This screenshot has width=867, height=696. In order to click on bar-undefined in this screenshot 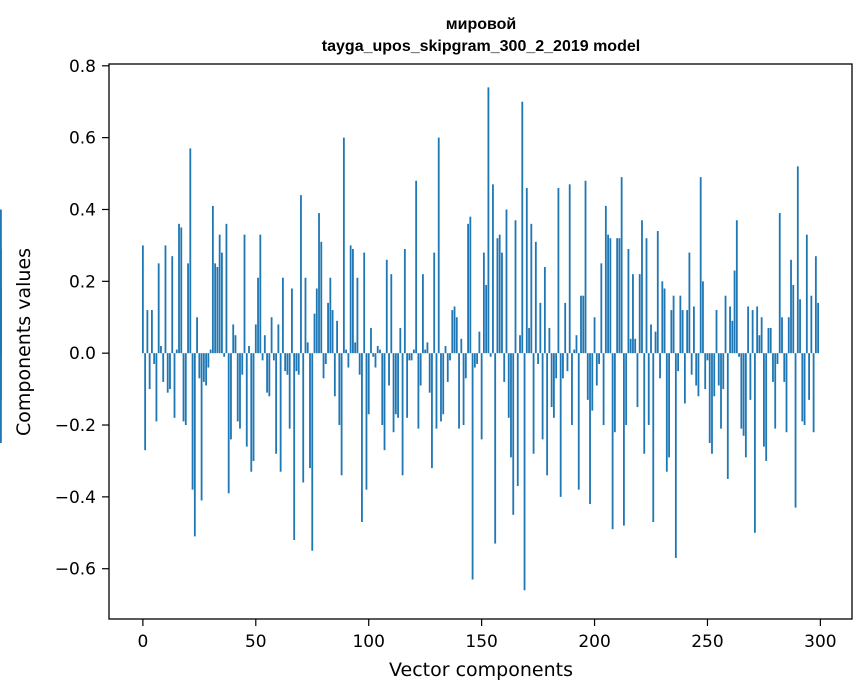, I will do `click(1, 326)`.